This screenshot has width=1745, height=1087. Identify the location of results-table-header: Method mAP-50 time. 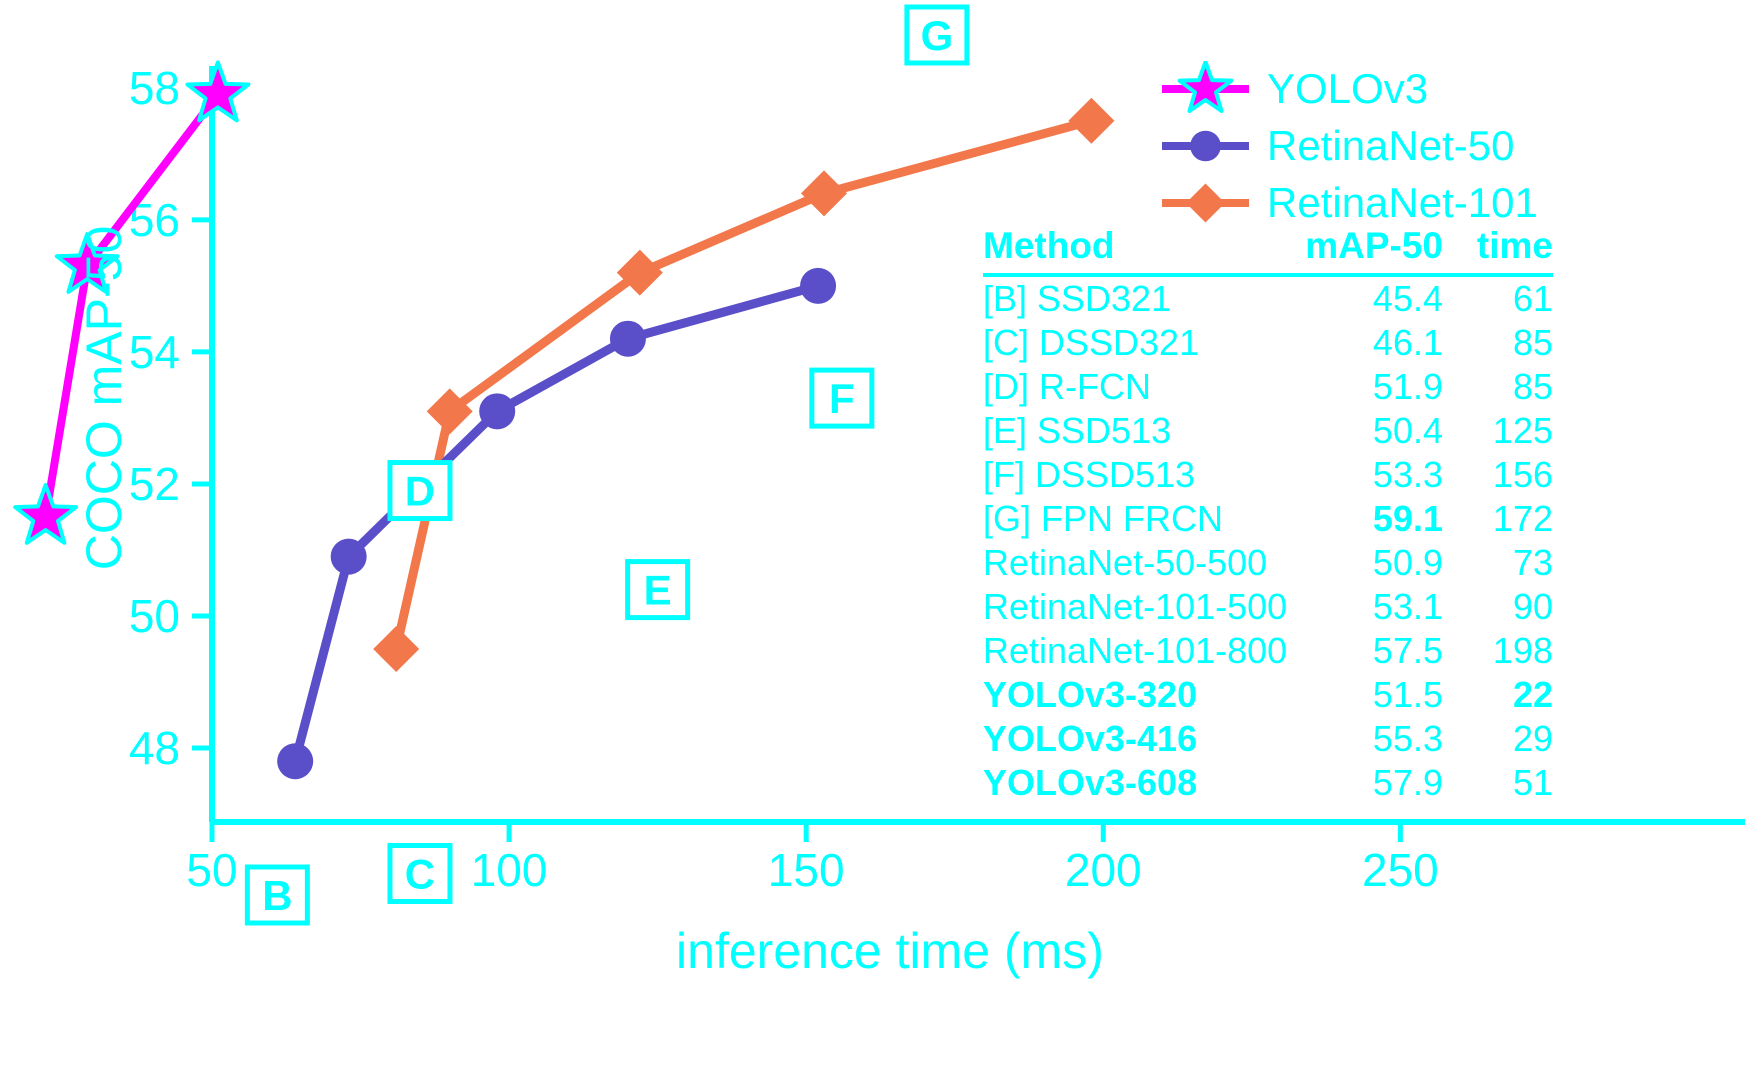
(1268, 251).